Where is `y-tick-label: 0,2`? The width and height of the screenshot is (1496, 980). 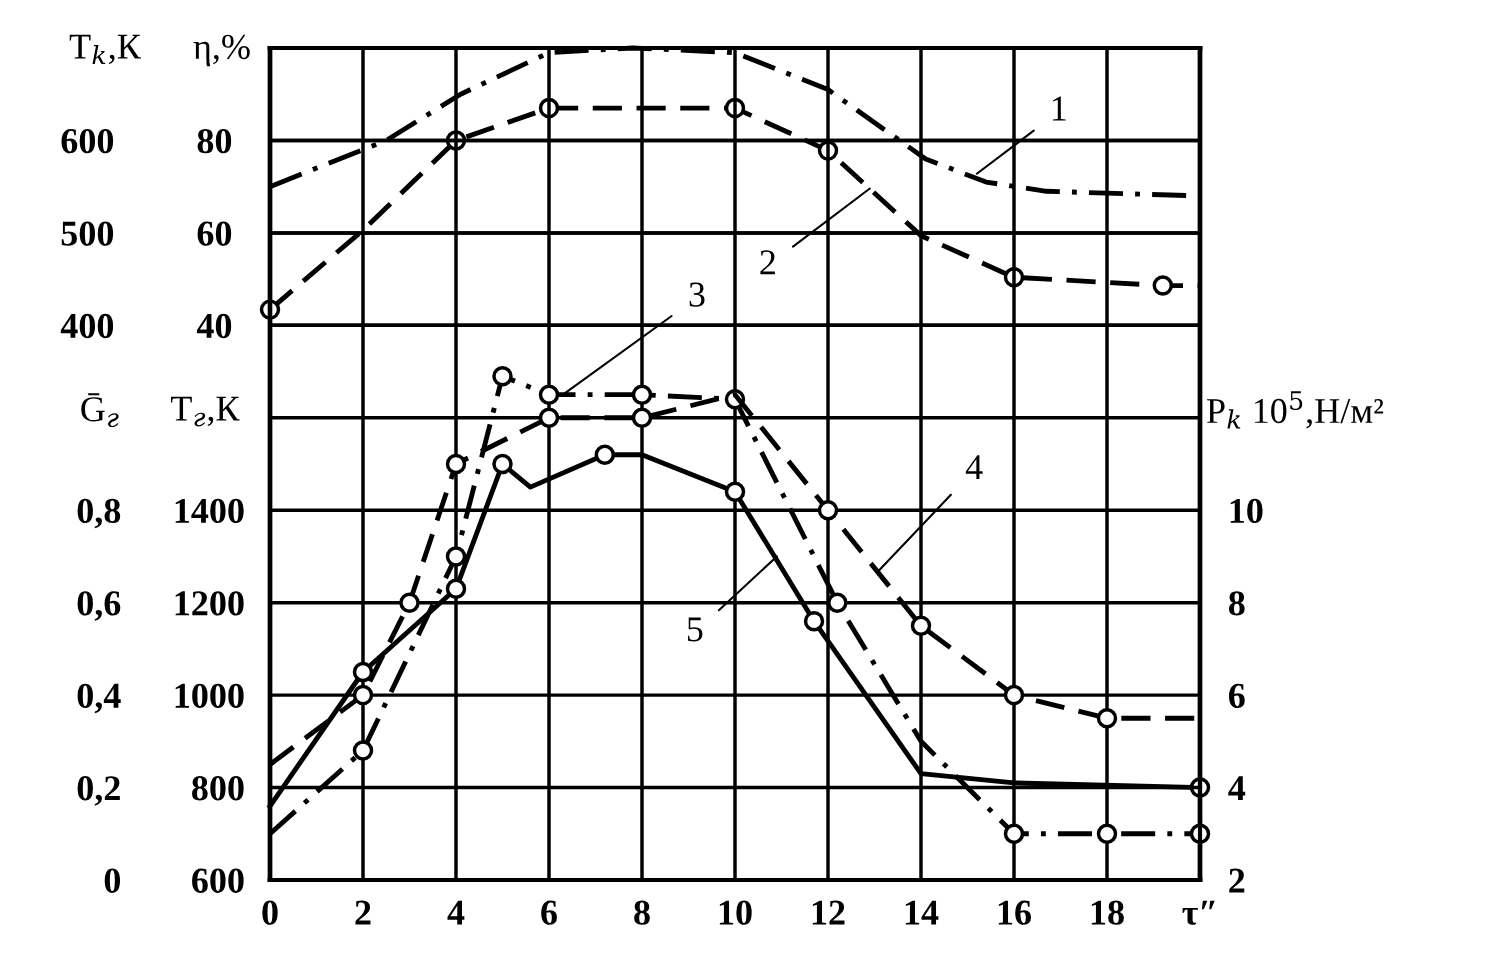 y-tick-label: 0,2 is located at coordinates (98, 791).